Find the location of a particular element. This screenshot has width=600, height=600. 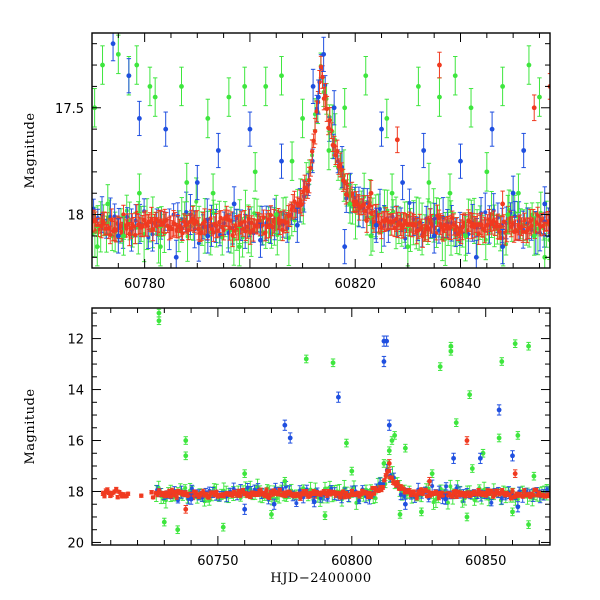

y-tick-label: 17.5 is located at coordinates (69, 109).